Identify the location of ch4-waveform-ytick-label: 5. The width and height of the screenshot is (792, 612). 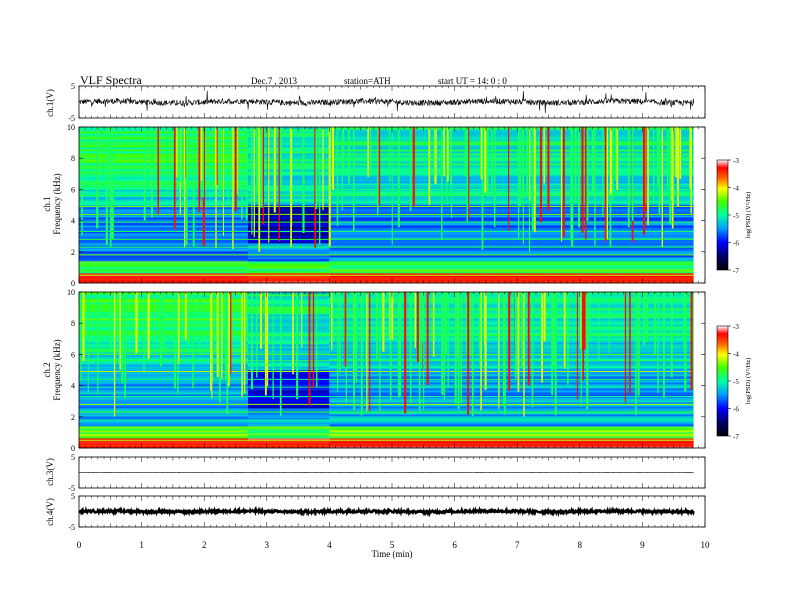
(73, 496).